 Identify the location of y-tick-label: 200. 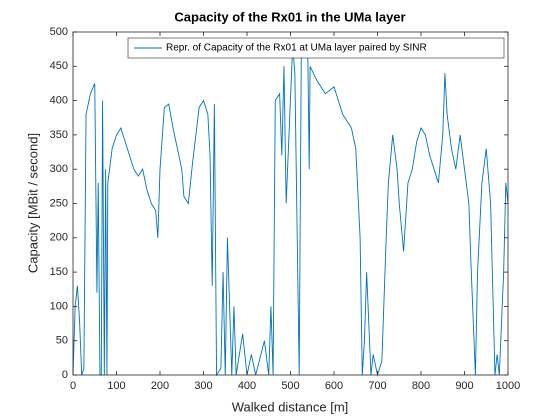
(59, 238).